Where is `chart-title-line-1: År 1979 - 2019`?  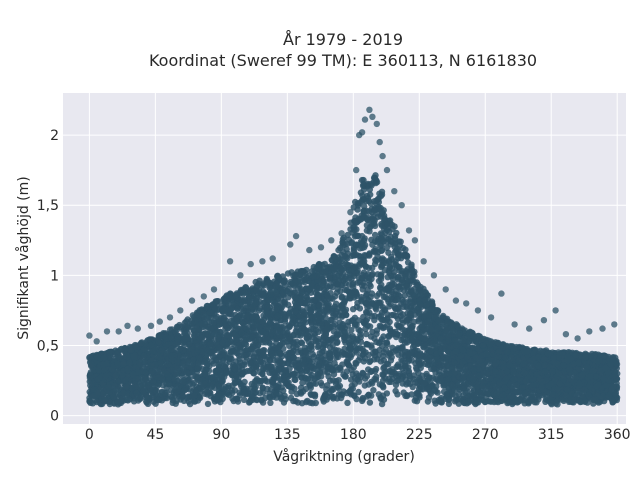
chart-title-line-1: År 1979 - 2019 is located at coordinates (343, 39).